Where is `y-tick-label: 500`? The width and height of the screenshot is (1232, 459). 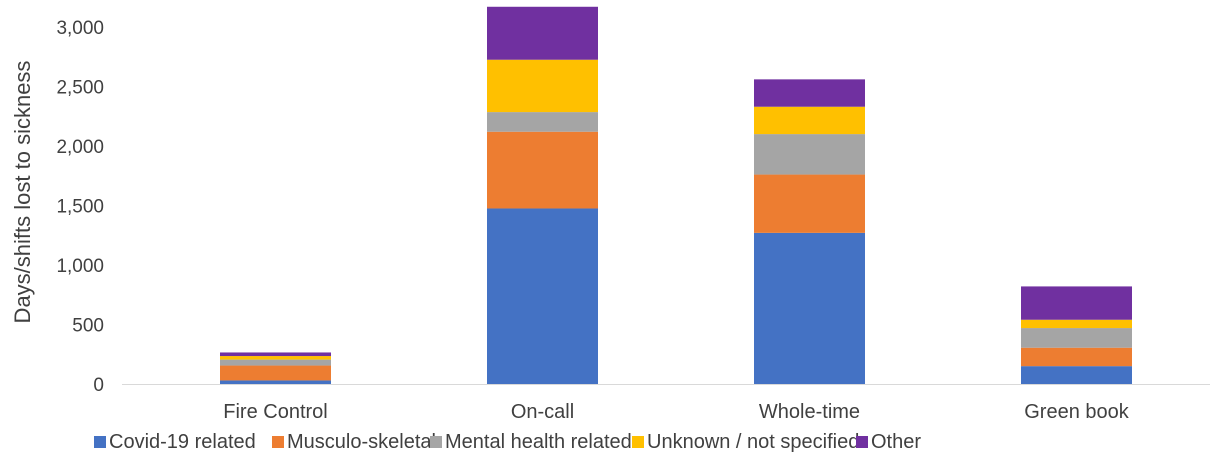
y-tick-label: 500 is located at coordinates (88, 326).